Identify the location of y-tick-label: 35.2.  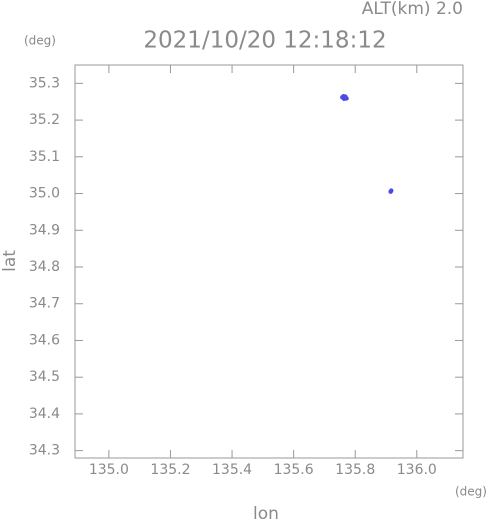
(44, 120).